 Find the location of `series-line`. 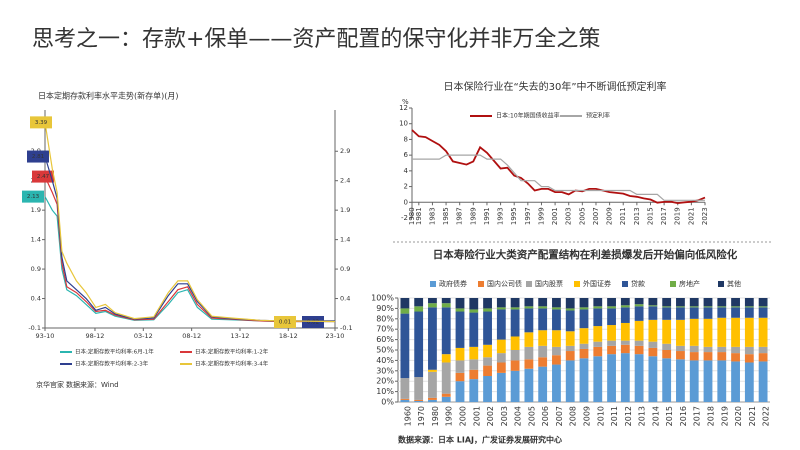

series-line is located at coordinates (558, 167).